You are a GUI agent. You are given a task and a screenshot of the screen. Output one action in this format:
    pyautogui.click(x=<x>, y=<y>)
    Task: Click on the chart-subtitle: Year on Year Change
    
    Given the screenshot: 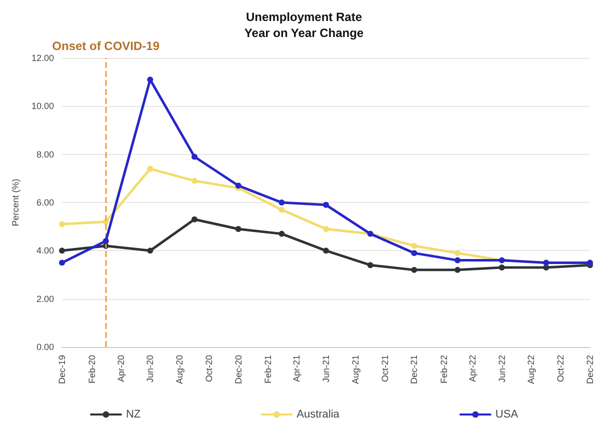 What is the action you would take?
    pyautogui.click(x=304, y=33)
    